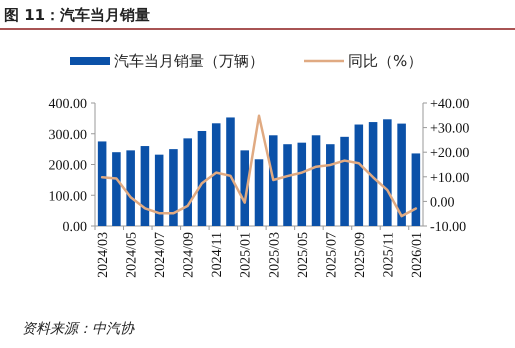 This screenshot has width=515, height=348. Describe the element at coordinates (385, 61) in the screenshot. I see `legend-label: 同比（%）` at that location.